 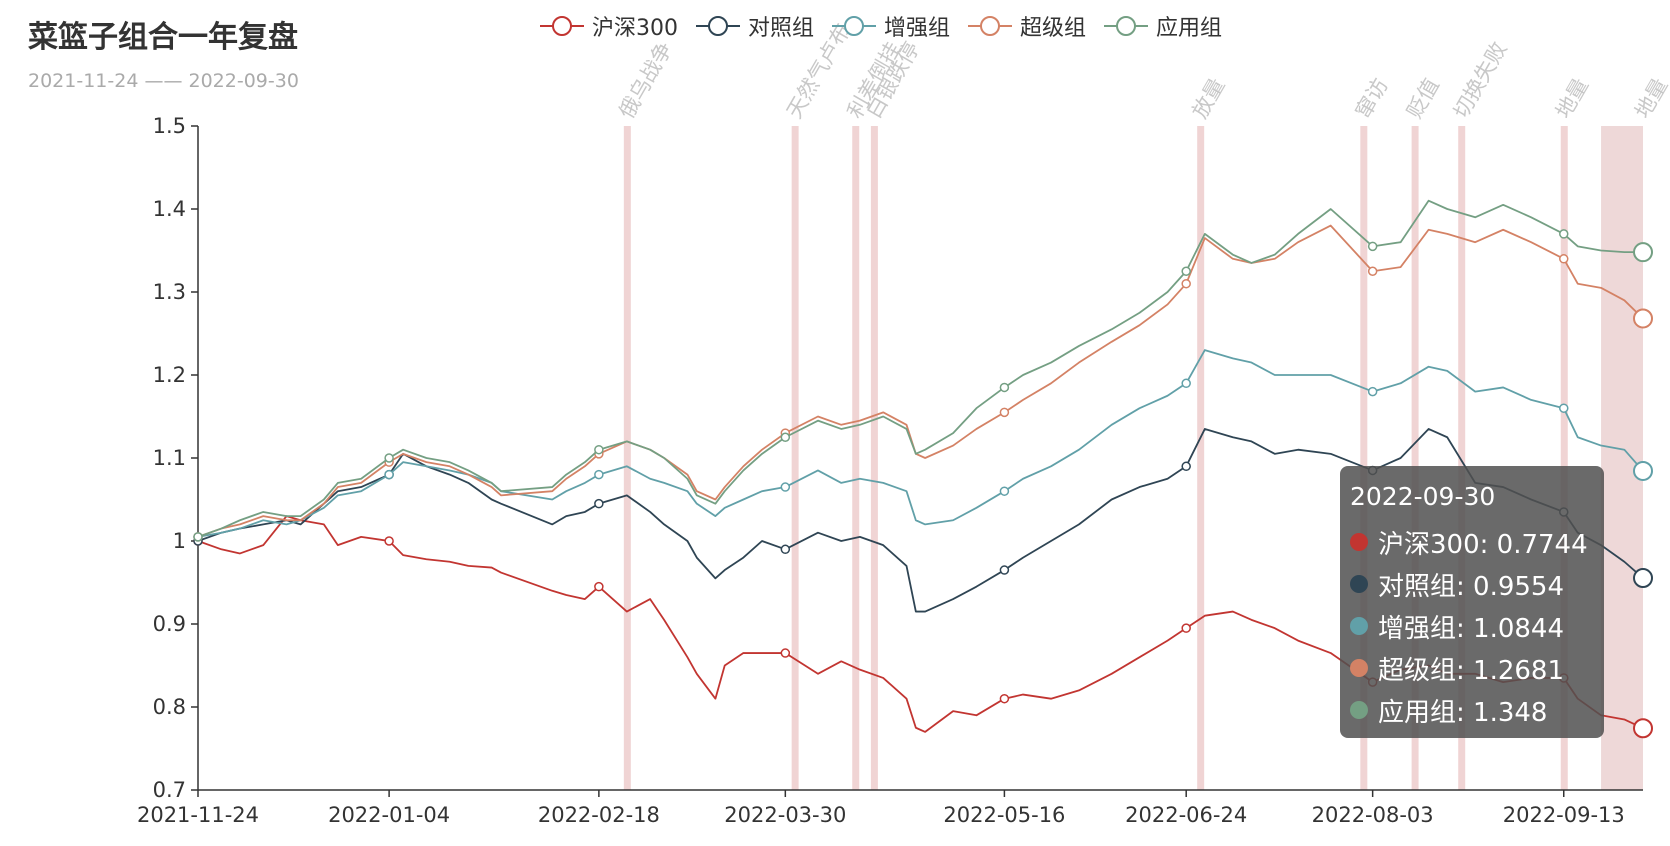 I want to click on event-mark-label: 放量, so click(x=1209, y=98).